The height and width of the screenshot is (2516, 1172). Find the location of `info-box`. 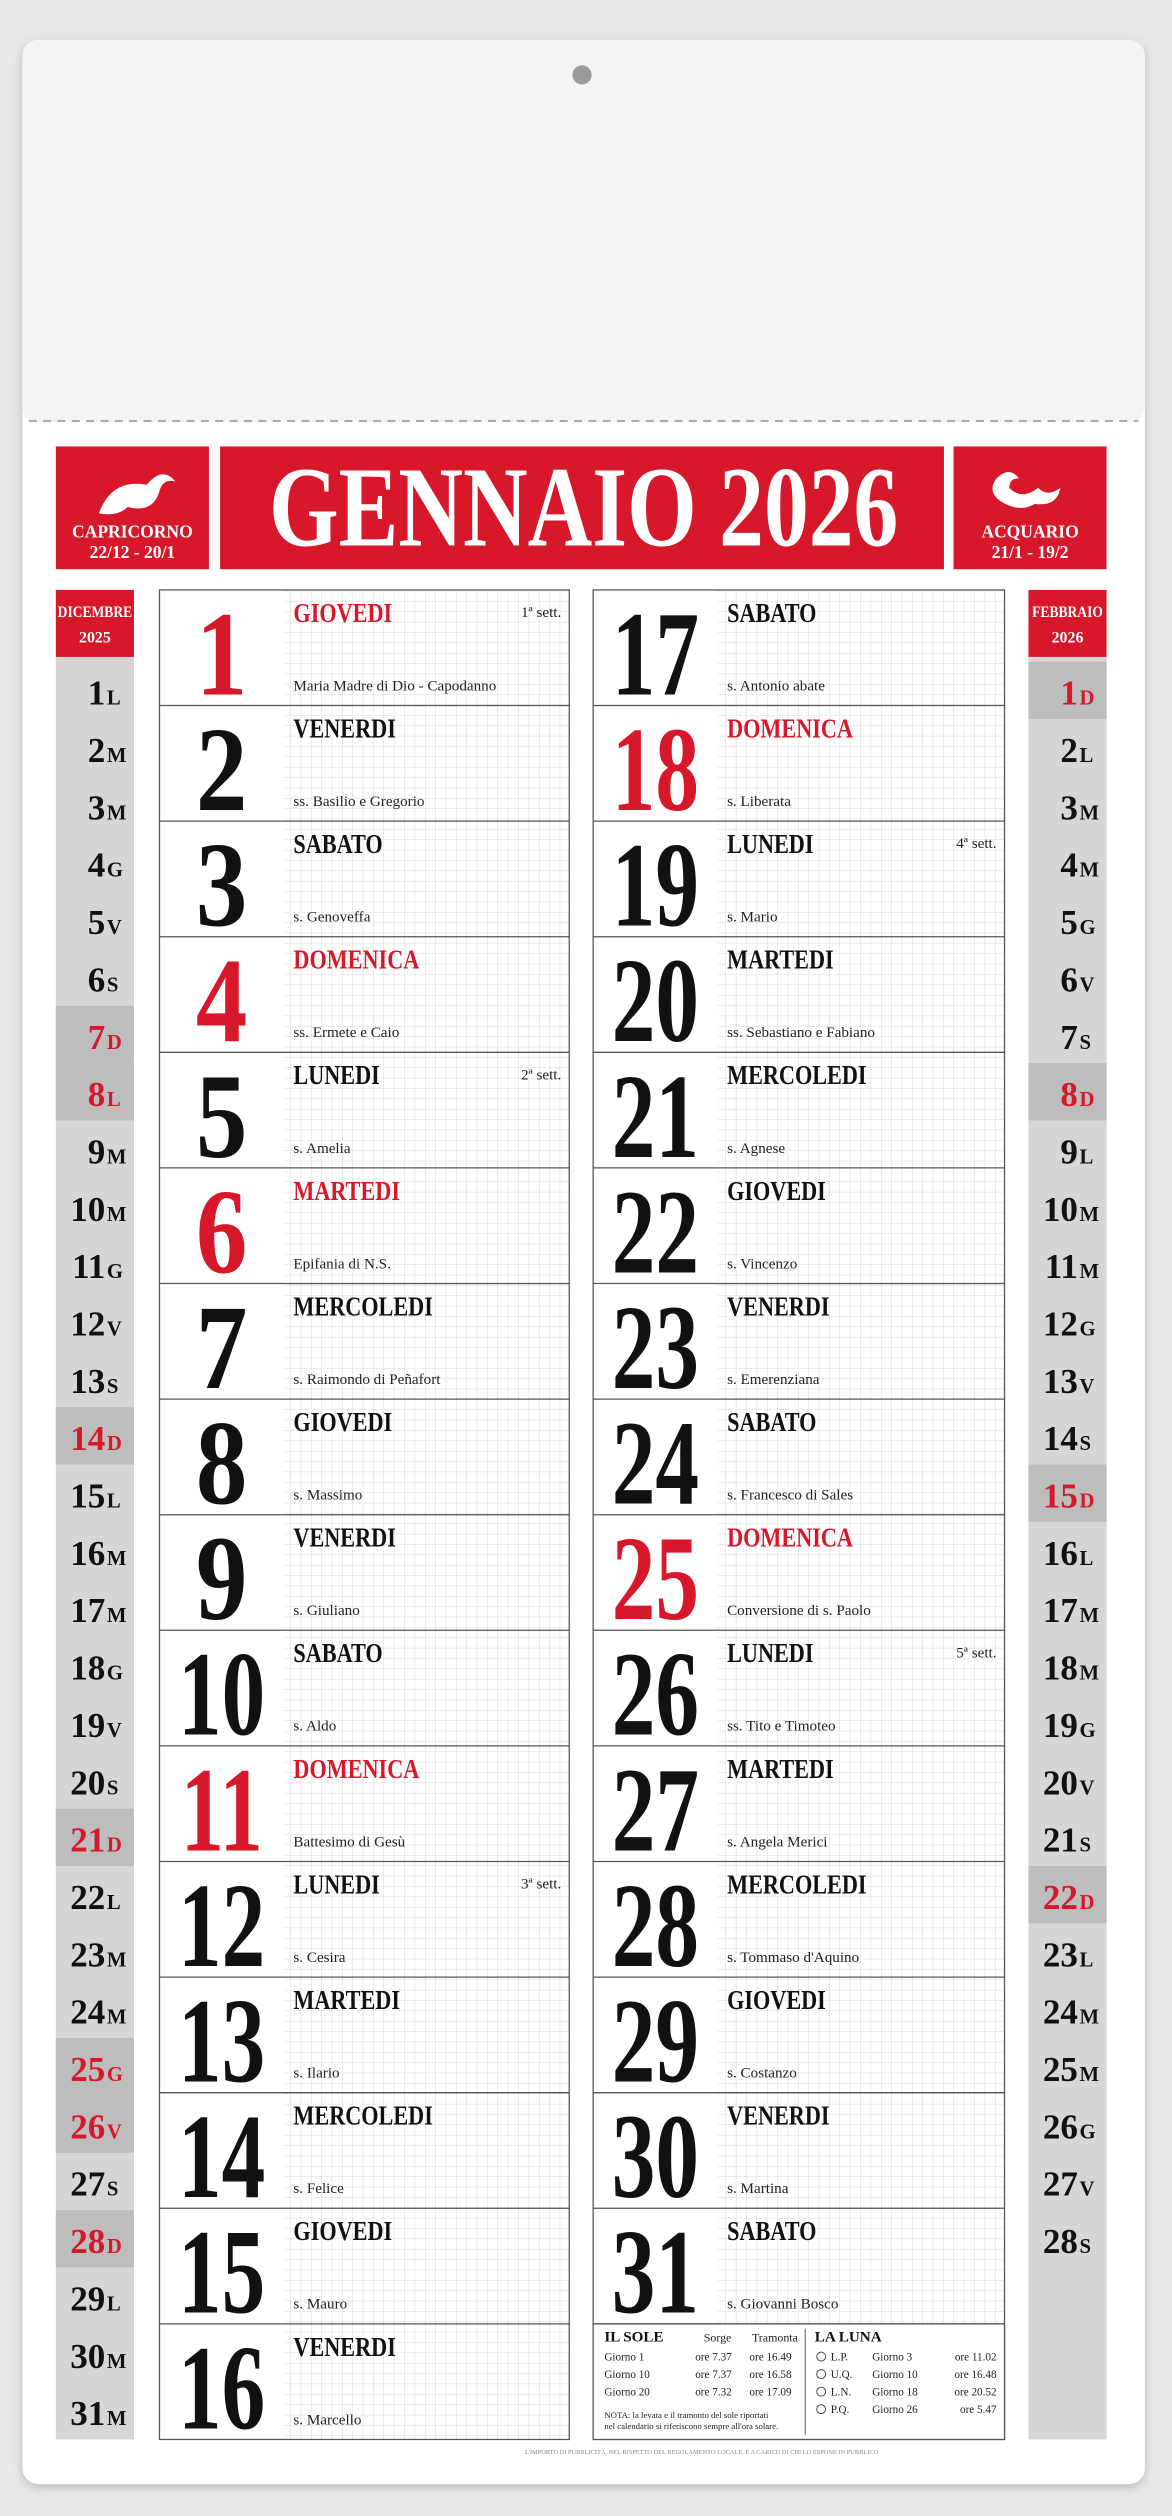

info-box is located at coordinates (799, 2382).